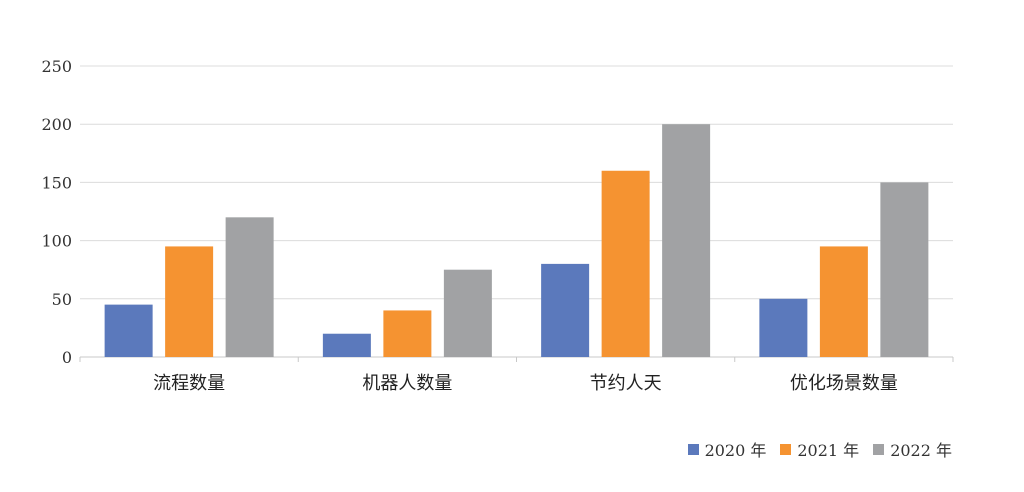 The image size is (1024, 492). What do you see at coordinates (626, 383) in the screenshot?
I see `x-tick-label: 节约人天` at bounding box center [626, 383].